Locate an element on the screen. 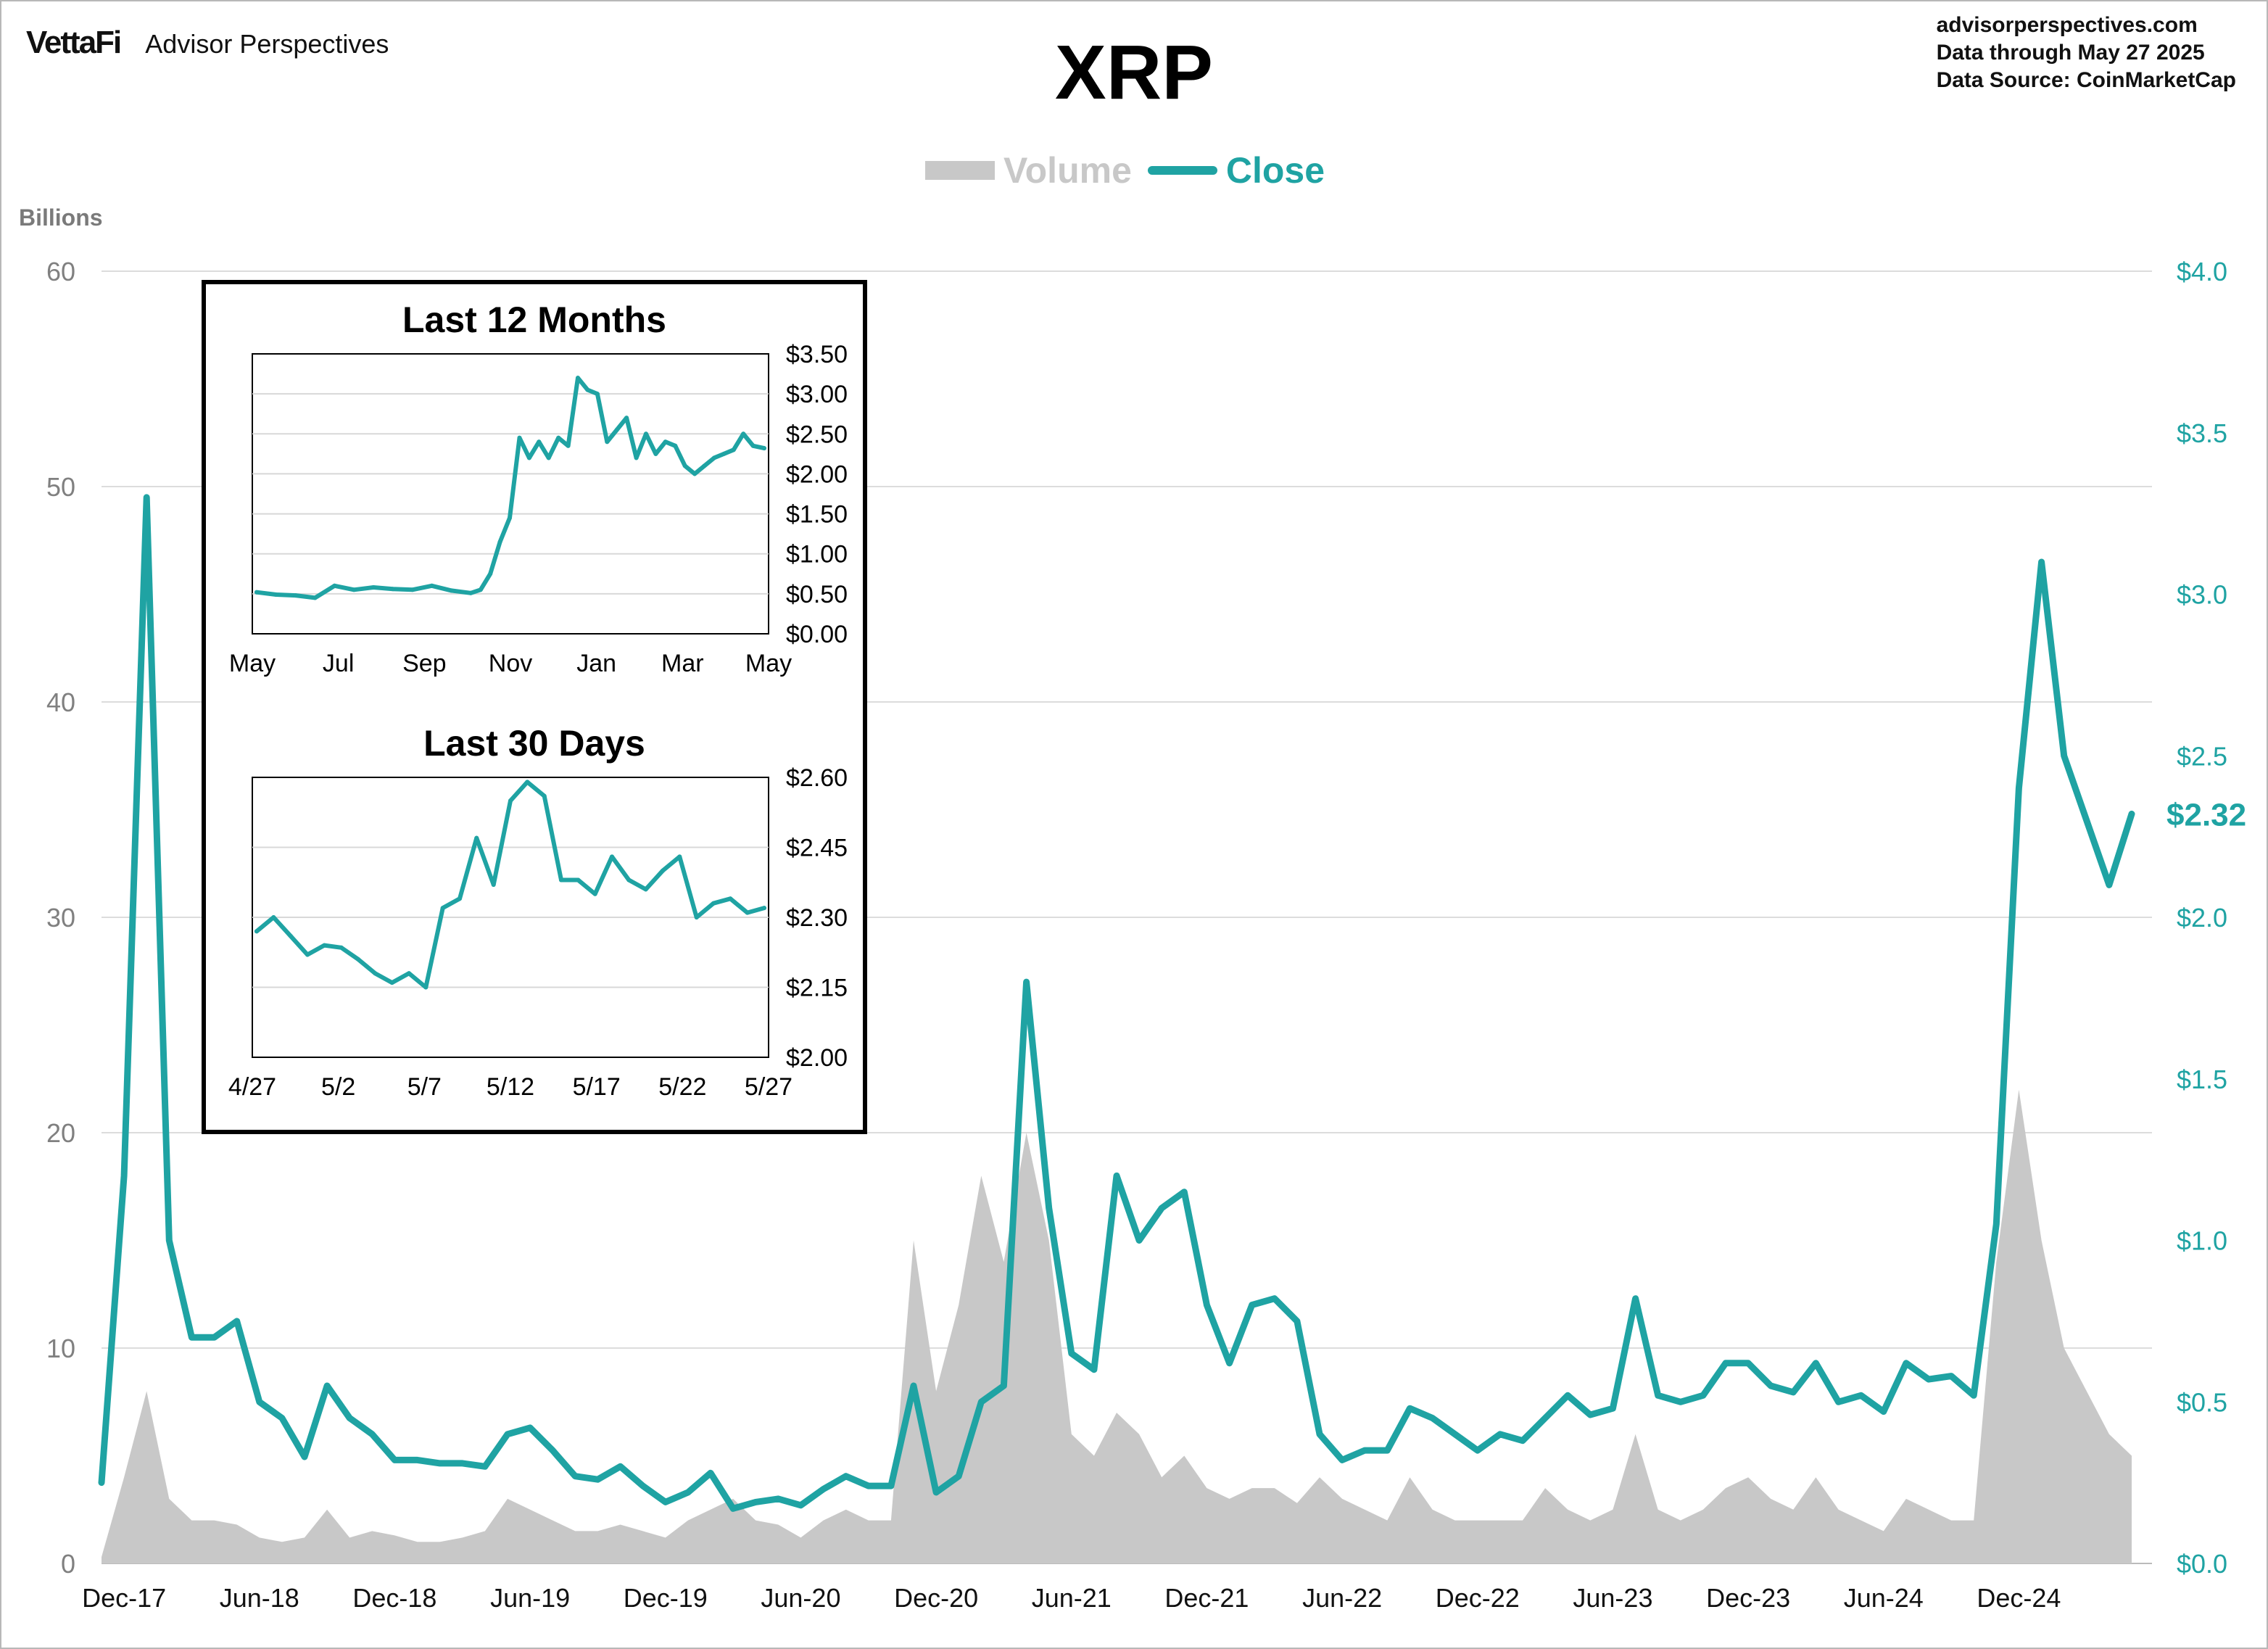 The height and width of the screenshot is (1649, 2268). x-tick-label: Dec-21 is located at coordinates (1206, 1598).